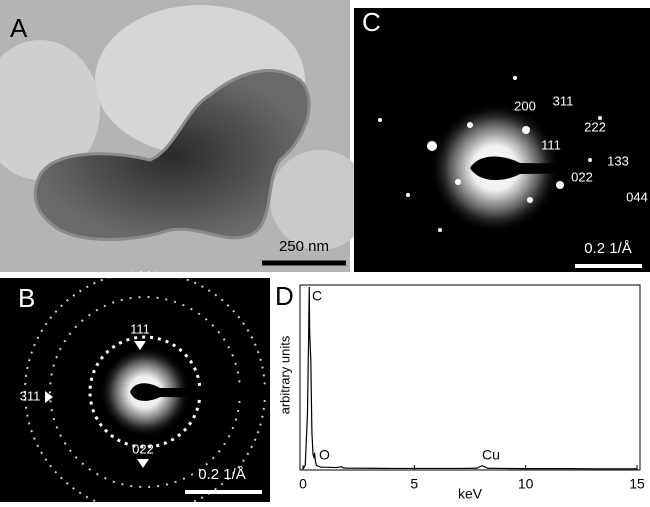  I want to click on panel-label: C, so click(371, 22).